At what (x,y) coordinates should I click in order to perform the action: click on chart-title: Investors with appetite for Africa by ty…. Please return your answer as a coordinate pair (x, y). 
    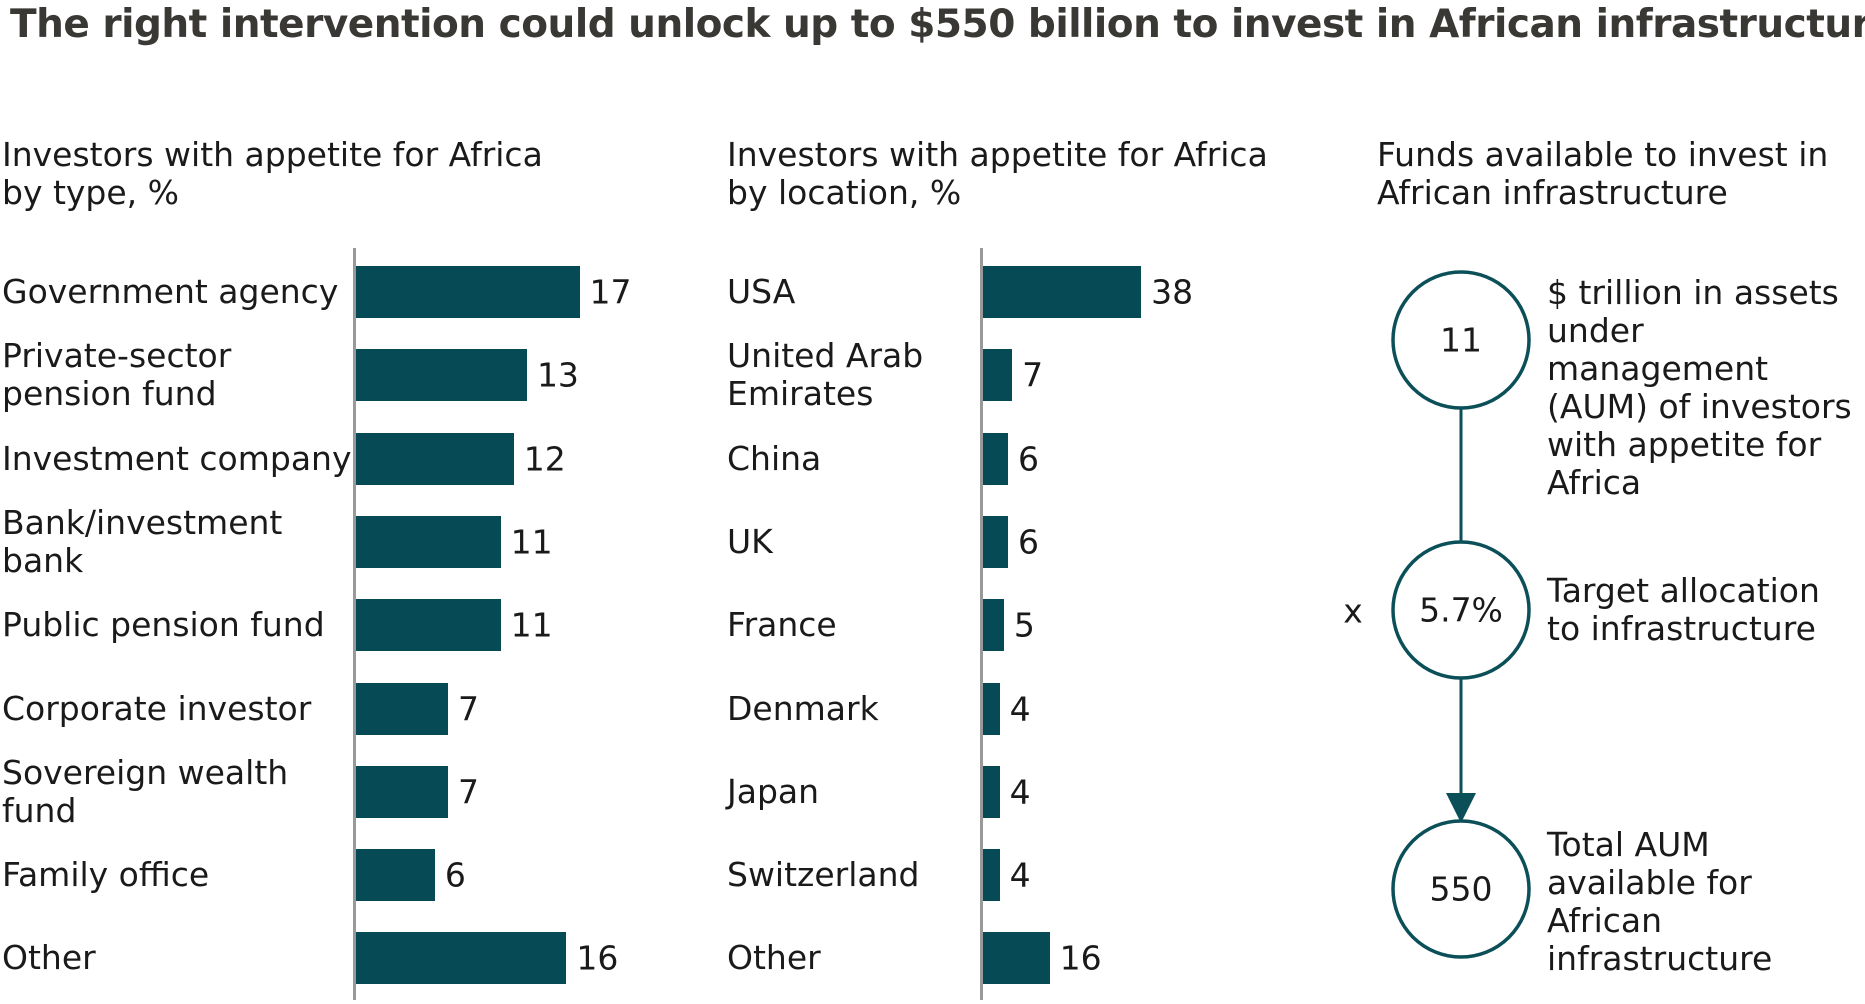
    Looking at the image, I should click on (272, 173).